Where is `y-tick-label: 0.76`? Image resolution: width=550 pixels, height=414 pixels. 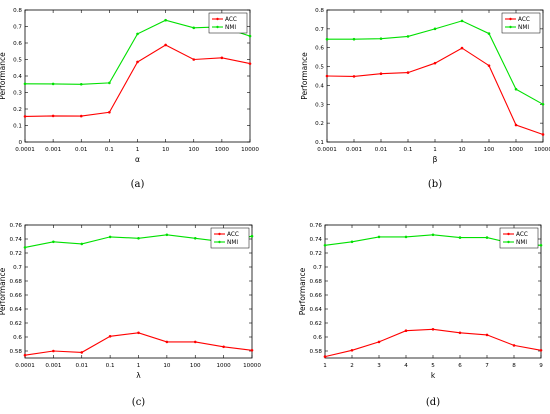 y-tick-label: 0.76 is located at coordinates (16, 226).